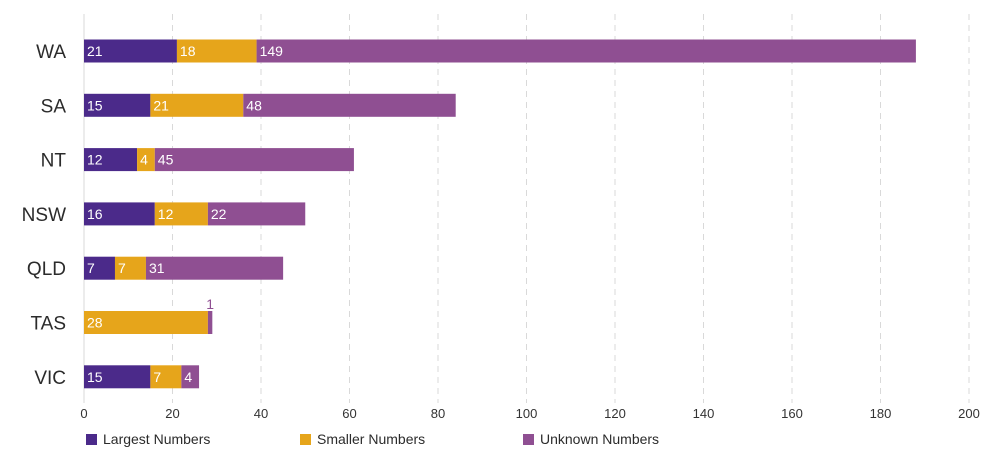 This screenshot has width=988, height=451. What do you see at coordinates (83, 413) in the screenshot?
I see `x-tick-label: 0` at bounding box center [83, 413].